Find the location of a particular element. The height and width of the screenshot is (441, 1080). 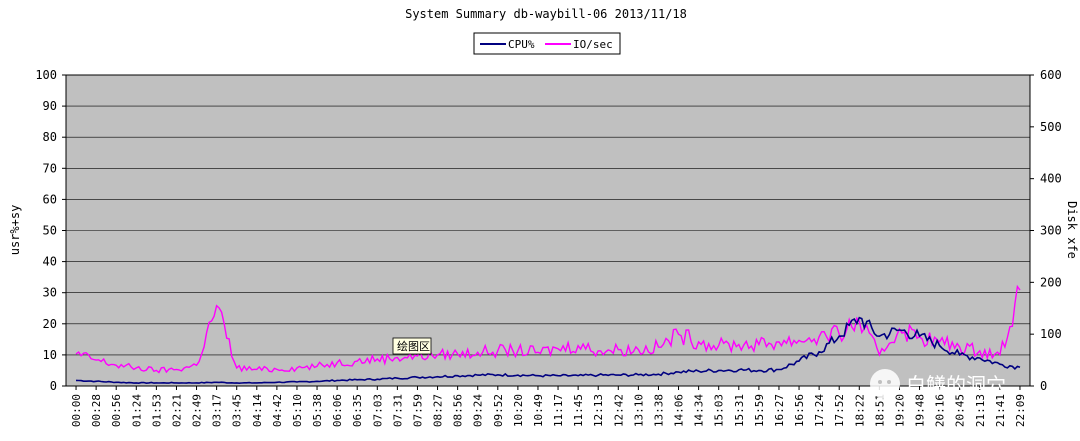

left-y-tick-label: 100 is located at coordinates (46, 75).